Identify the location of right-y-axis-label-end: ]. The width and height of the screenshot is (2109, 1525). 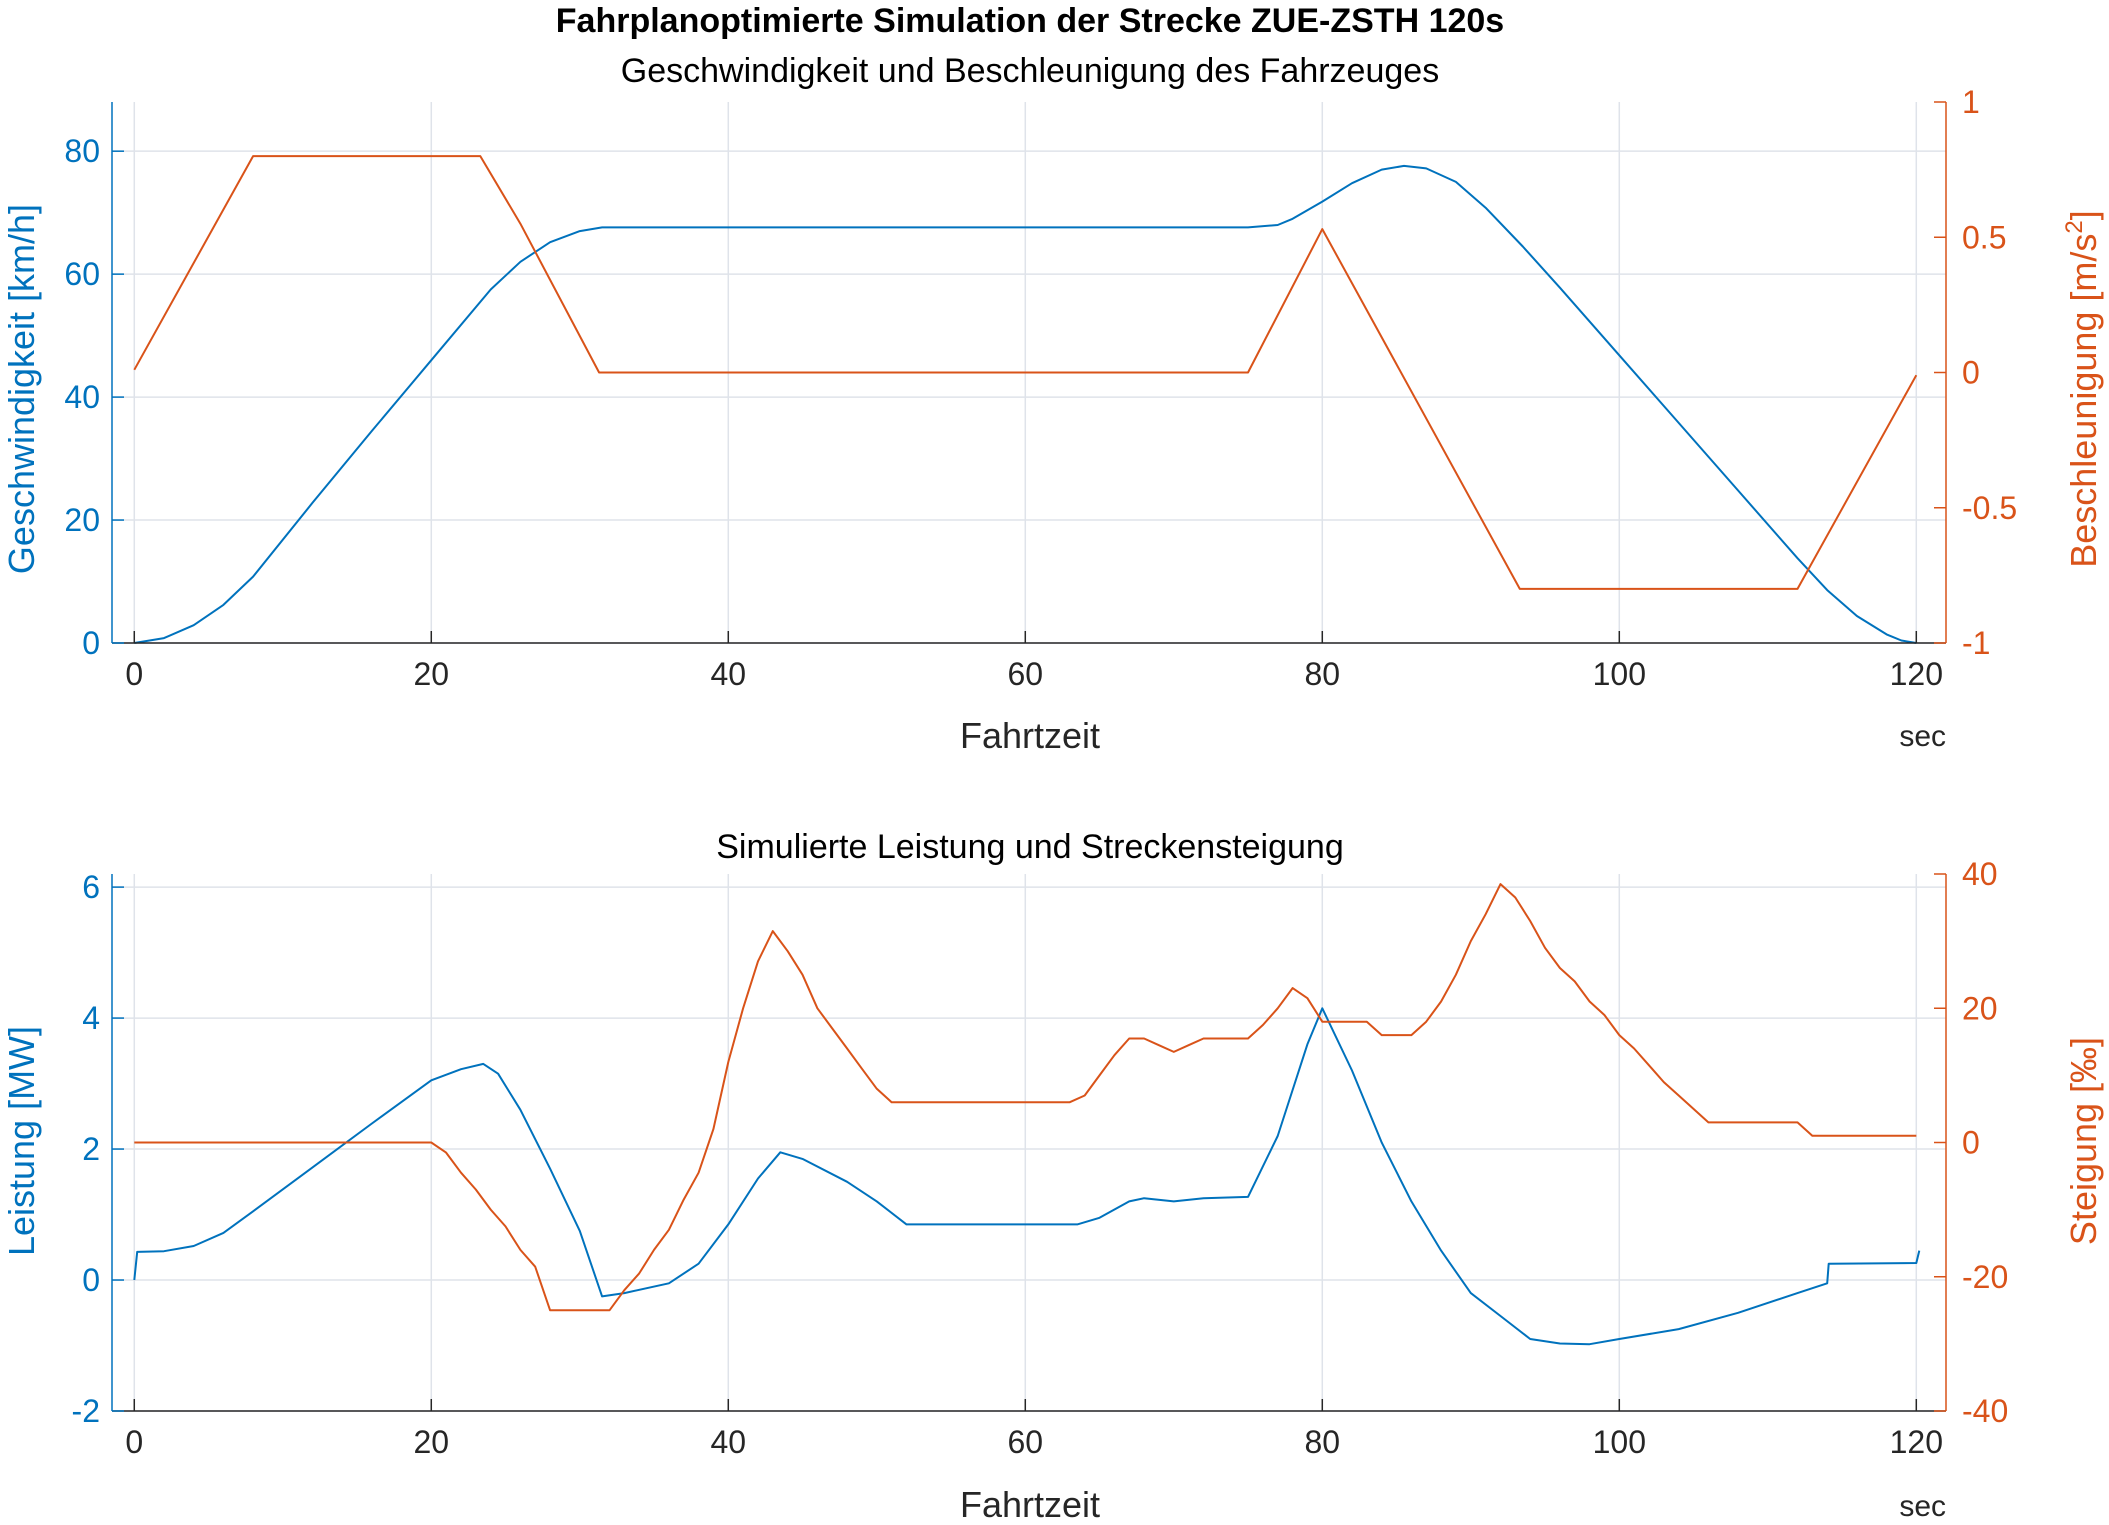
(2083, 215).